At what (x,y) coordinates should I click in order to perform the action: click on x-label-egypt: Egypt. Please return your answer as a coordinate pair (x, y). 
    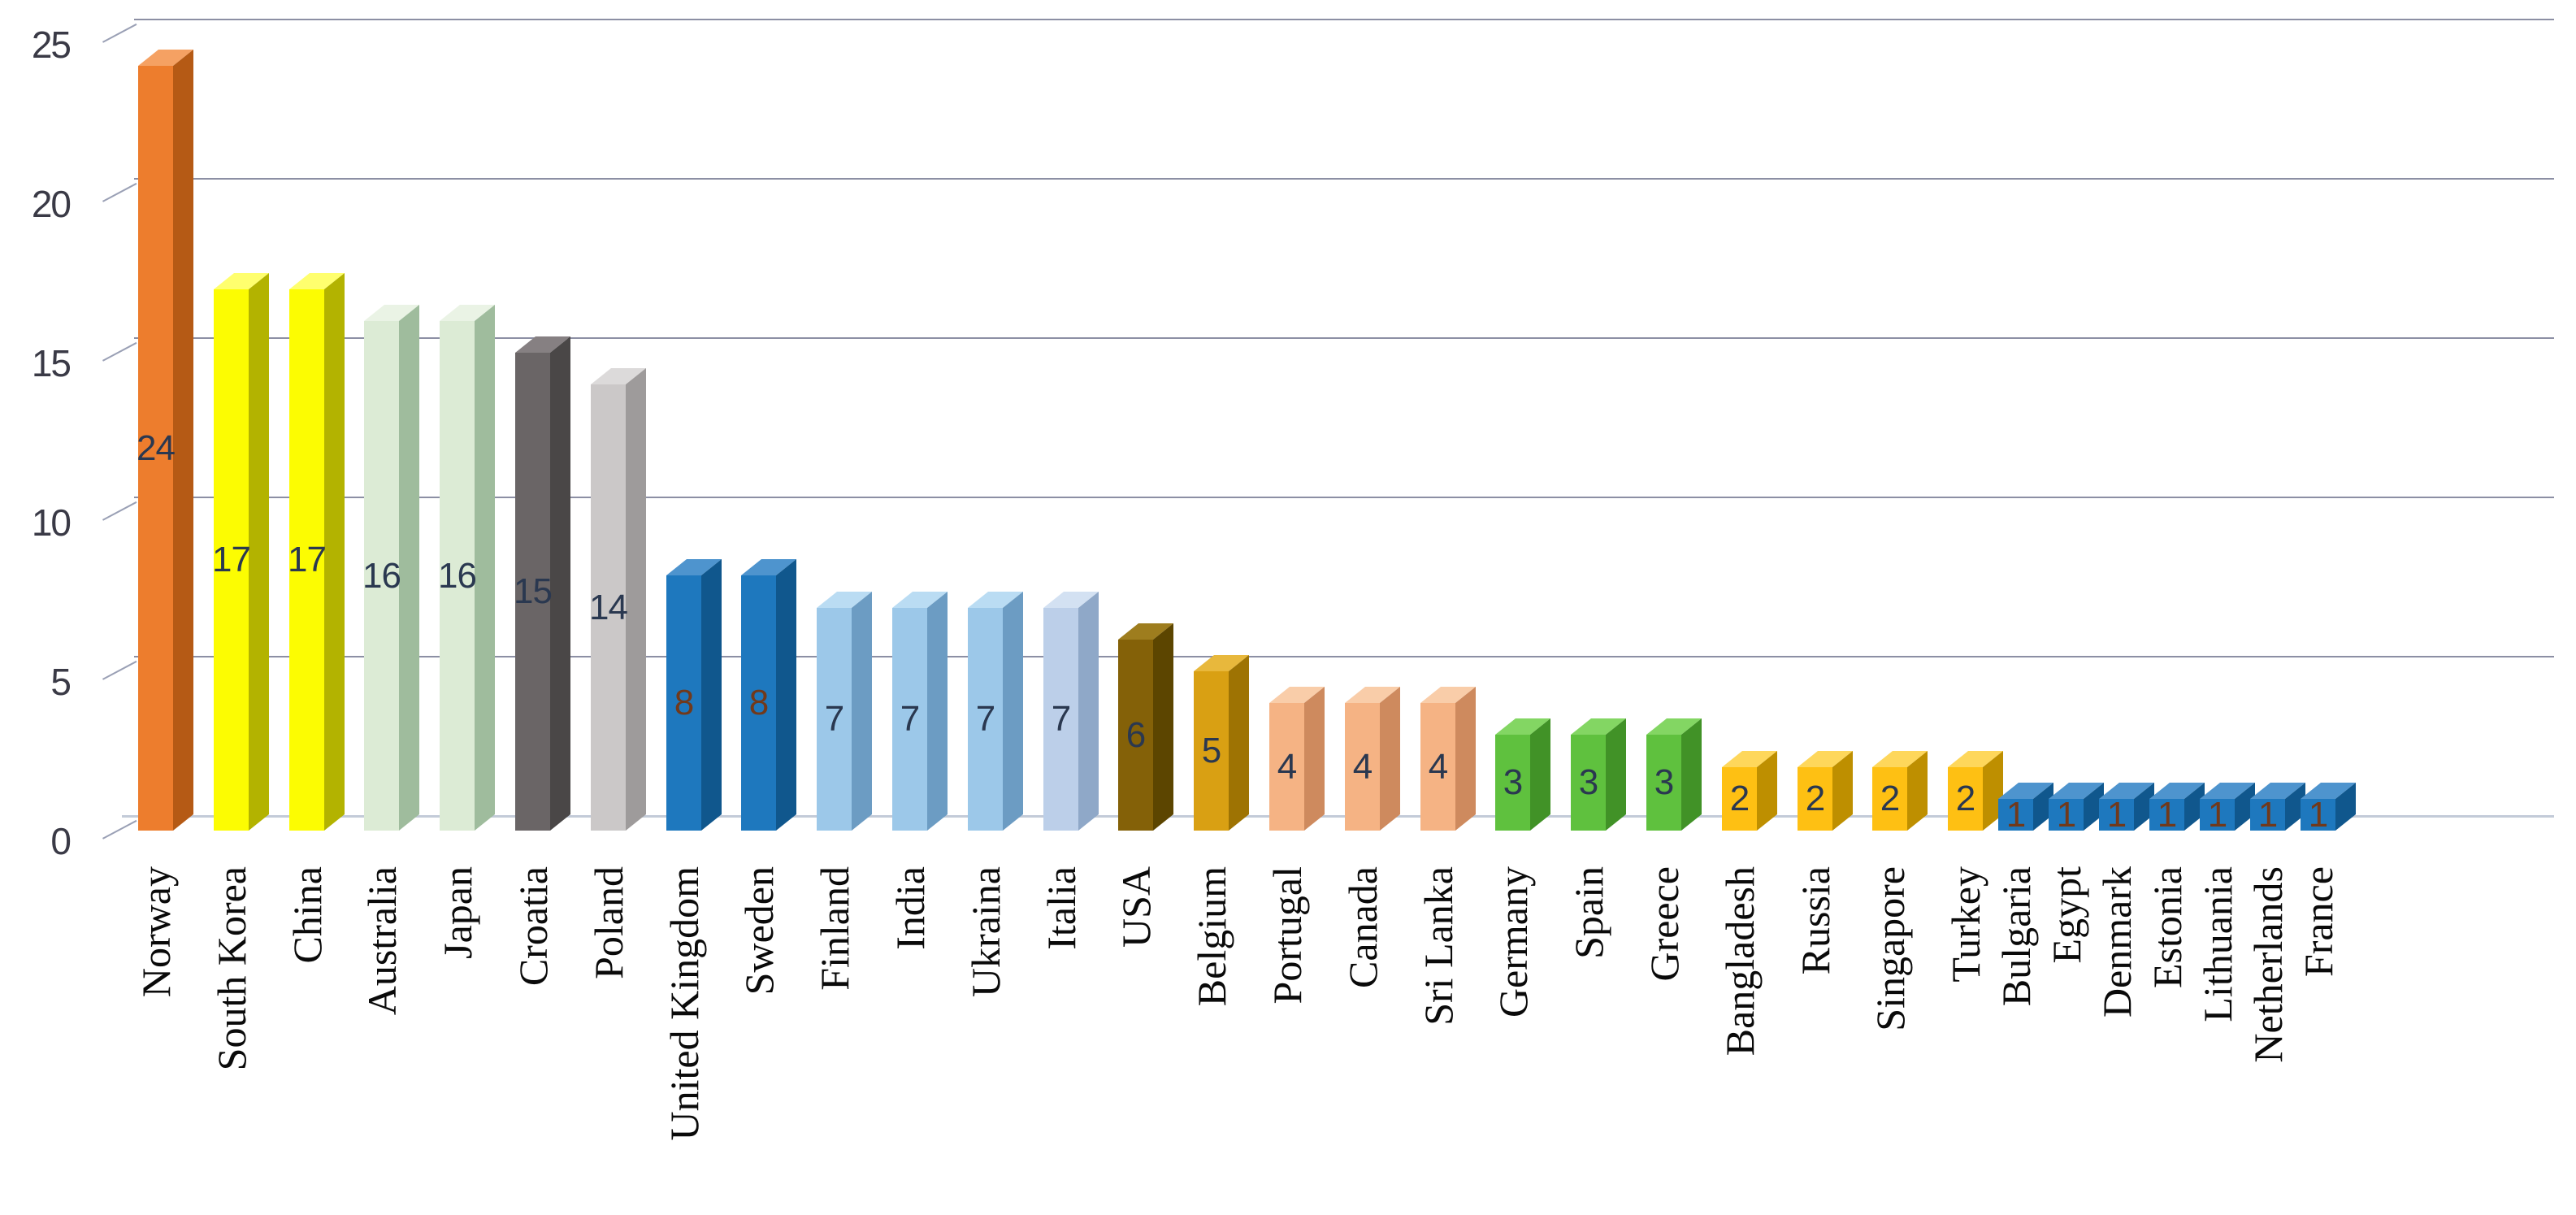
    Looking at the image, I should click on (2066, 915).